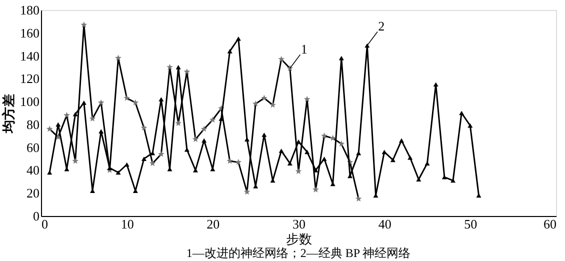  Describe the element at coordinates (30, 56) in the screenshot. I see `y-tick-label: 140` at that location.